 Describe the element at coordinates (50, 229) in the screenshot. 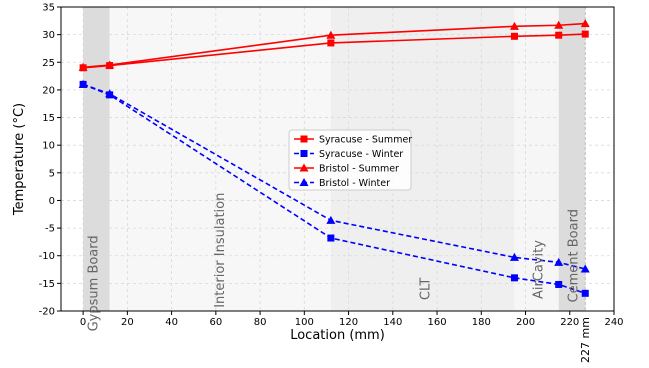

I see `y-tick-label: -5` at that location.